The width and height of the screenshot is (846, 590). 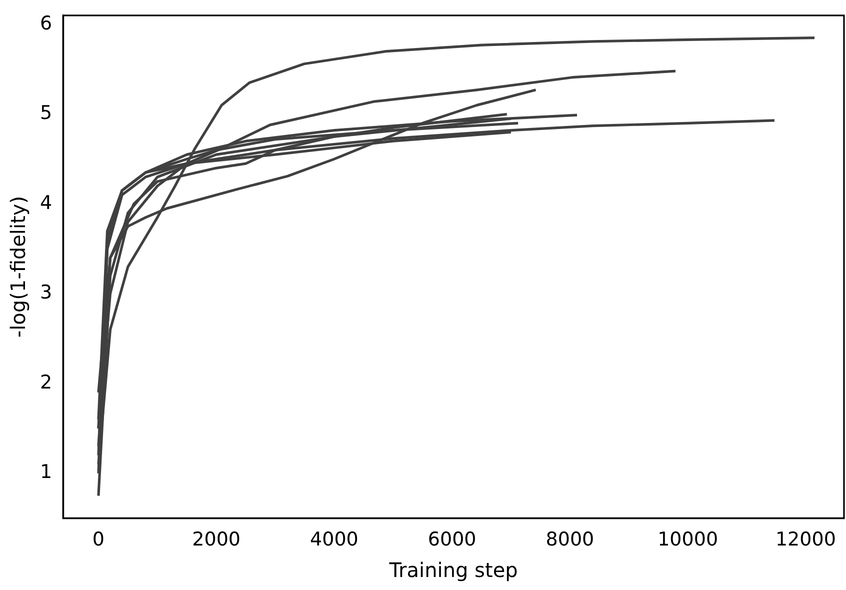 I want to click on y-tick-label: 3, so click(x=46, y=293).